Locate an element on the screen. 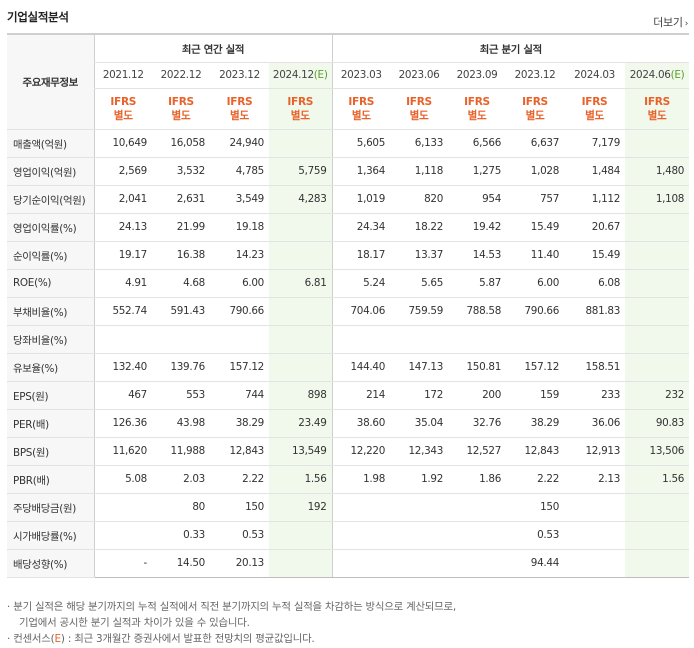  table-cell: 11.40 is located at coordinates (535, 255).